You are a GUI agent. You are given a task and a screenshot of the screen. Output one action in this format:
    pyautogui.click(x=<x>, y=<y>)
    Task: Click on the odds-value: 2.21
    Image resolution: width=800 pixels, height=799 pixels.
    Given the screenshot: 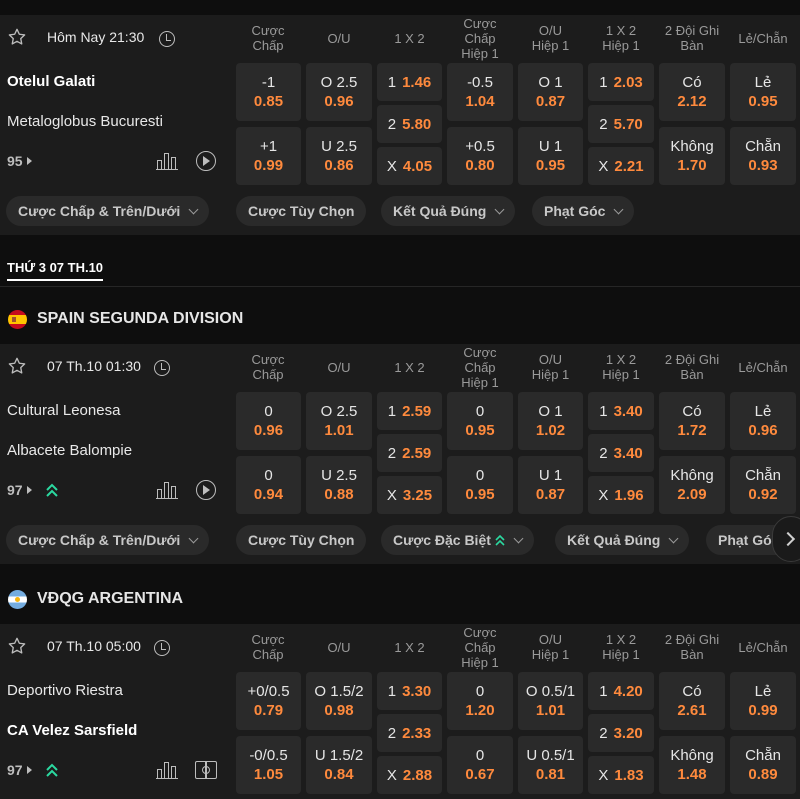 What is the action you would take?
    pyautogui.click(x=629, y=166)
    